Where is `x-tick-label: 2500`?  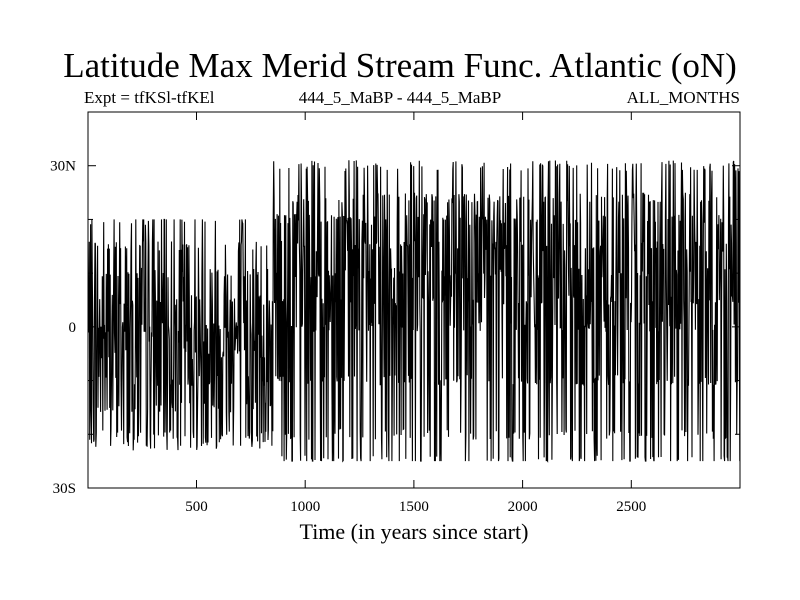 x-tick-label: 2500 is located at coordinates (631, 507).